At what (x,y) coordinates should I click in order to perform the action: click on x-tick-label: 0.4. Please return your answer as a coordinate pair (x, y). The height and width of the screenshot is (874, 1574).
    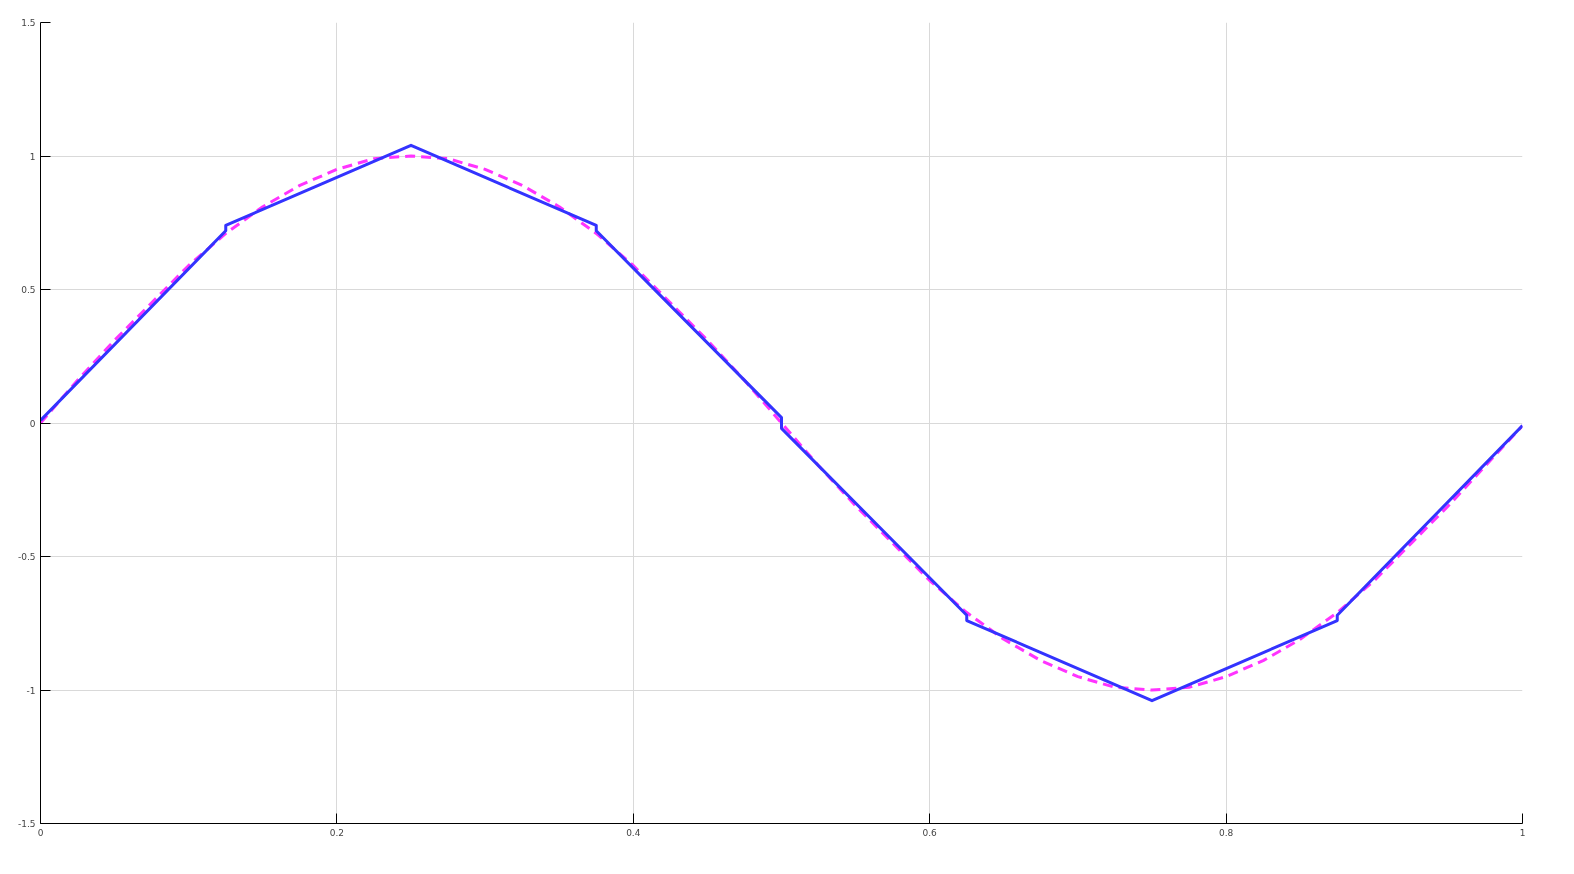
    Looking at the image, I should click on (633, 832).